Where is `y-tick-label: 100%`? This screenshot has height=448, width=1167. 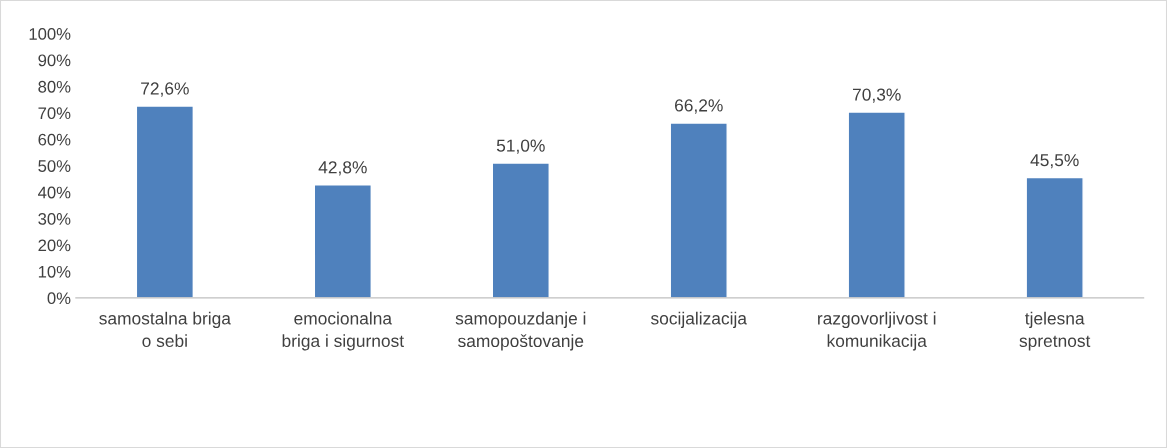 y-tick-label: 100% is located at coordinates (50, 34).